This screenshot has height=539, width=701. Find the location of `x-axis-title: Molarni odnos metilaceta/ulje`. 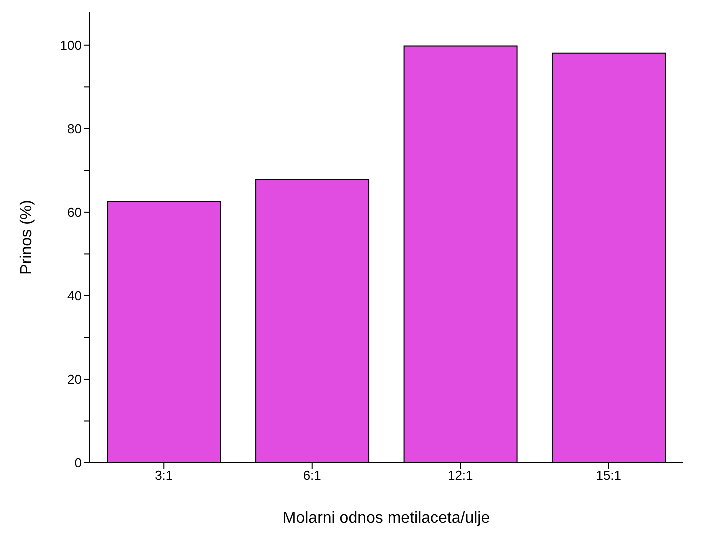

x-axis-title: Molarni odnos metilaceta/ulje is located at coordinates (386, 518).